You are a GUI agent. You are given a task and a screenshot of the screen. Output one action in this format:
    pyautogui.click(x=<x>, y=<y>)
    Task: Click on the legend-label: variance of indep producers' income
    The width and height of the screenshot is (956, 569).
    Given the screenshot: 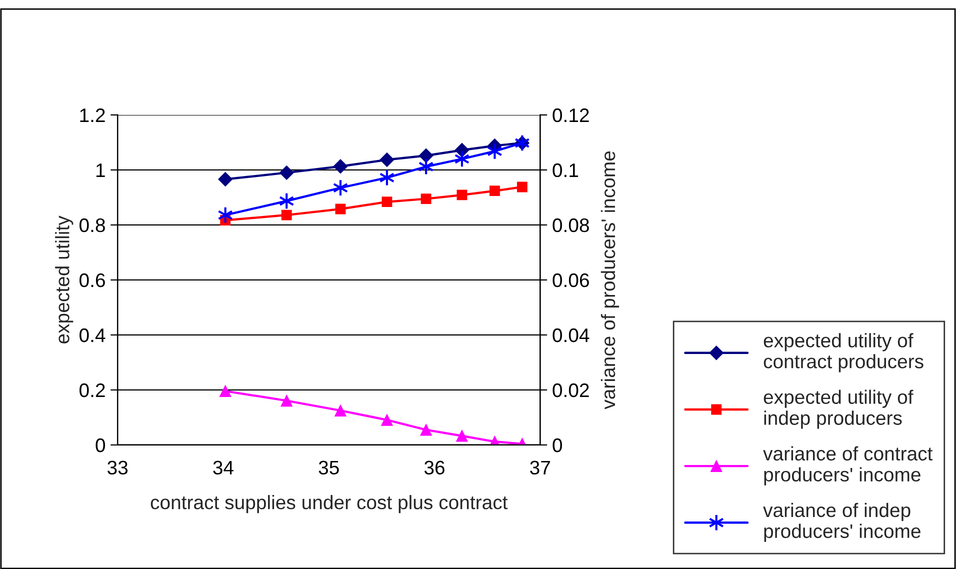 What is the action you would take?
    pyautogui.click(x=841, y=522)
    